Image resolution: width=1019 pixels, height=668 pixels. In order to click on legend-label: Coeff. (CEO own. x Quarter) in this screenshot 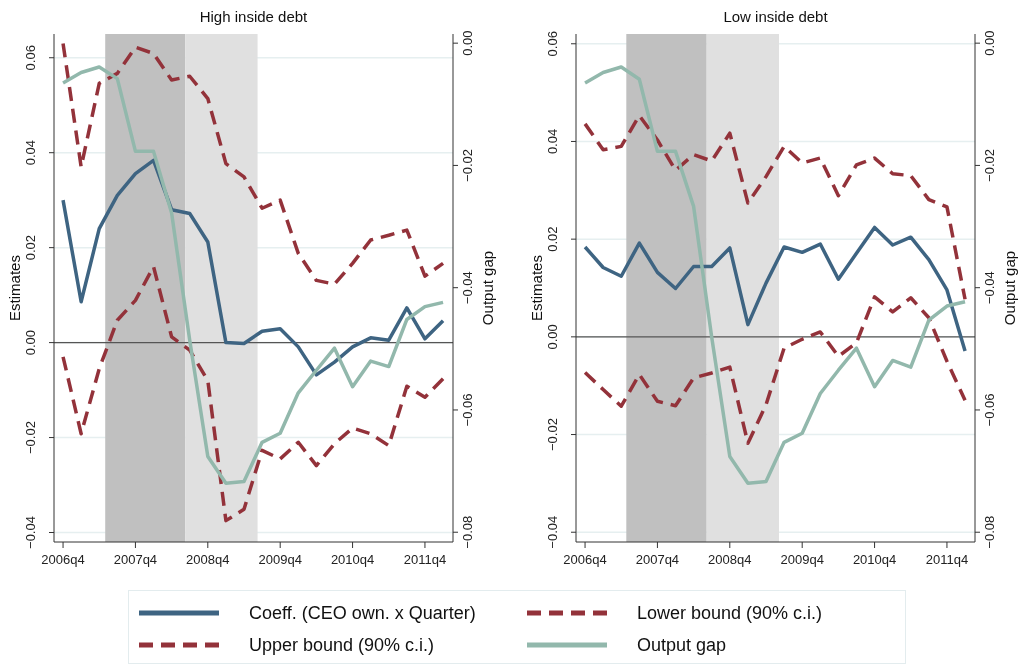, I will do `click(362, 613)`.